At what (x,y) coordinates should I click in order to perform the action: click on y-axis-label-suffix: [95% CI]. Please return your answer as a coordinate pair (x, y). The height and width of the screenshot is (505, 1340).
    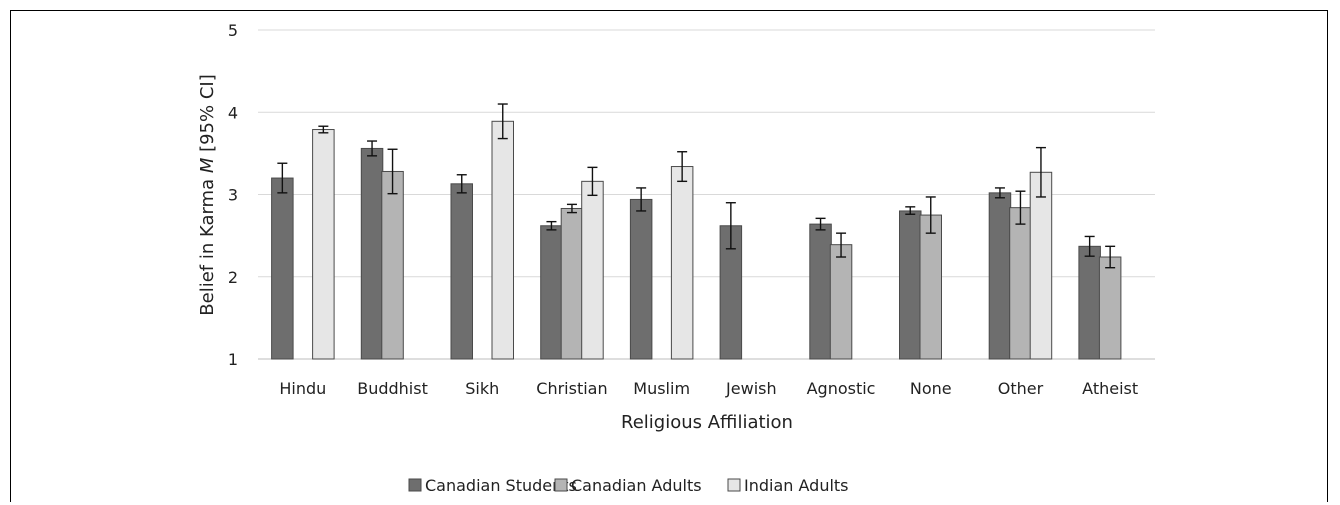
    Looking at the image, I should click on (207, 115).